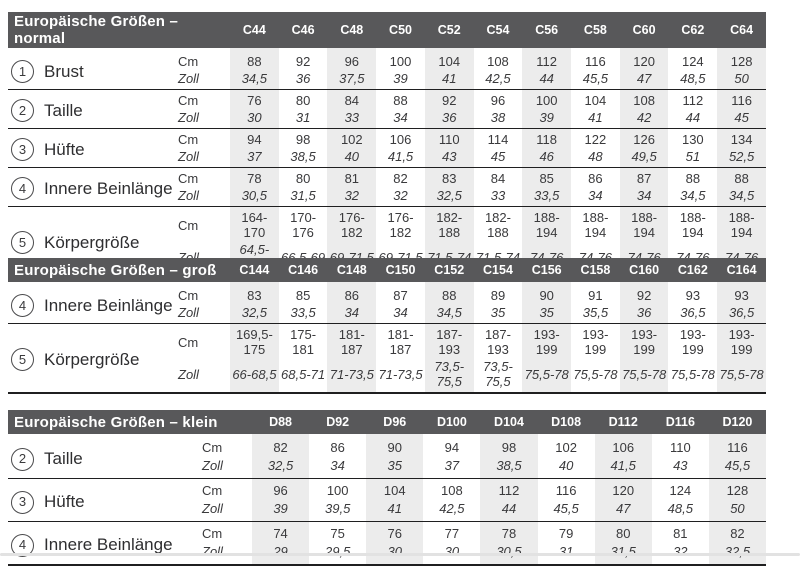 The image size is (800, 566). What do you see at coordinates (449, 375) in the screenshot?
I see `value-cell: 73,5-75,5` at bounding box center [449, 375].